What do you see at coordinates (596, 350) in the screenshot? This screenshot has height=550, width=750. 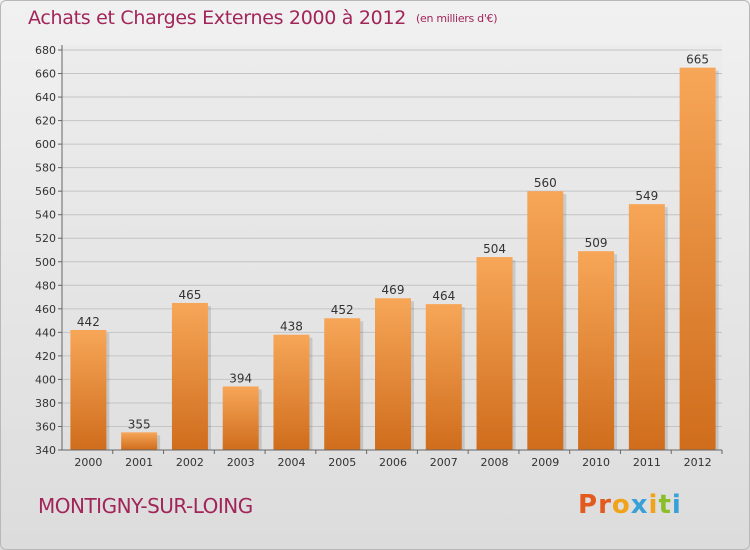 I see `bar-2010` at bounding box center [596, 350].